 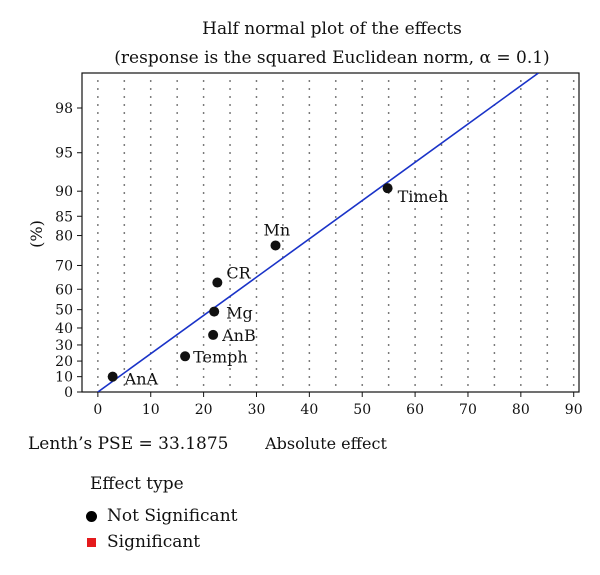 What do you see at coordinates (64, 266) in the screenshot?
I see `y-tick-label: 70` at bounding box center [64, 266].